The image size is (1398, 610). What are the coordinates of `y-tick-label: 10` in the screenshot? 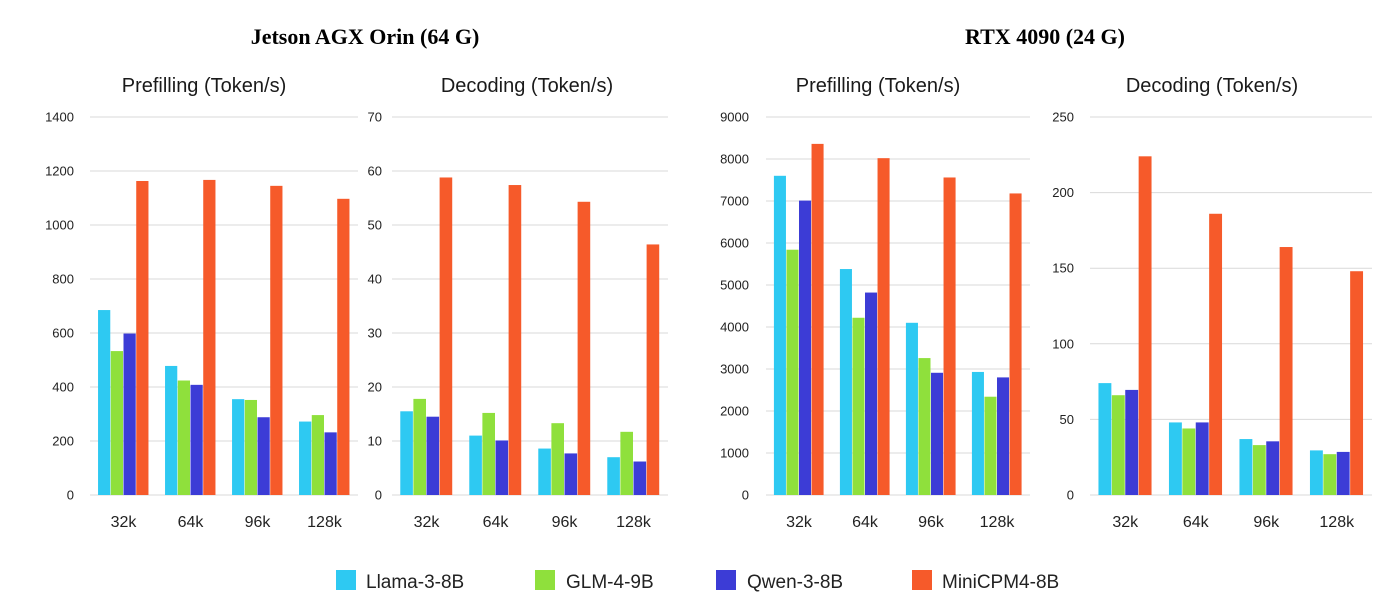 It's located at (375, 441).